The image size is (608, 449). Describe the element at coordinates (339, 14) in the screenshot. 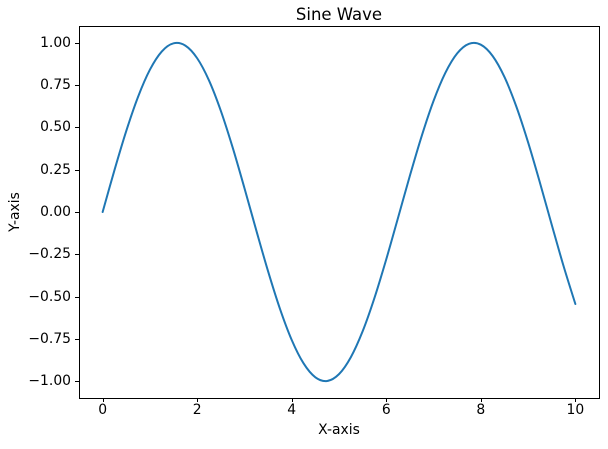

I see `chart-title: Sine Wave` at that location.